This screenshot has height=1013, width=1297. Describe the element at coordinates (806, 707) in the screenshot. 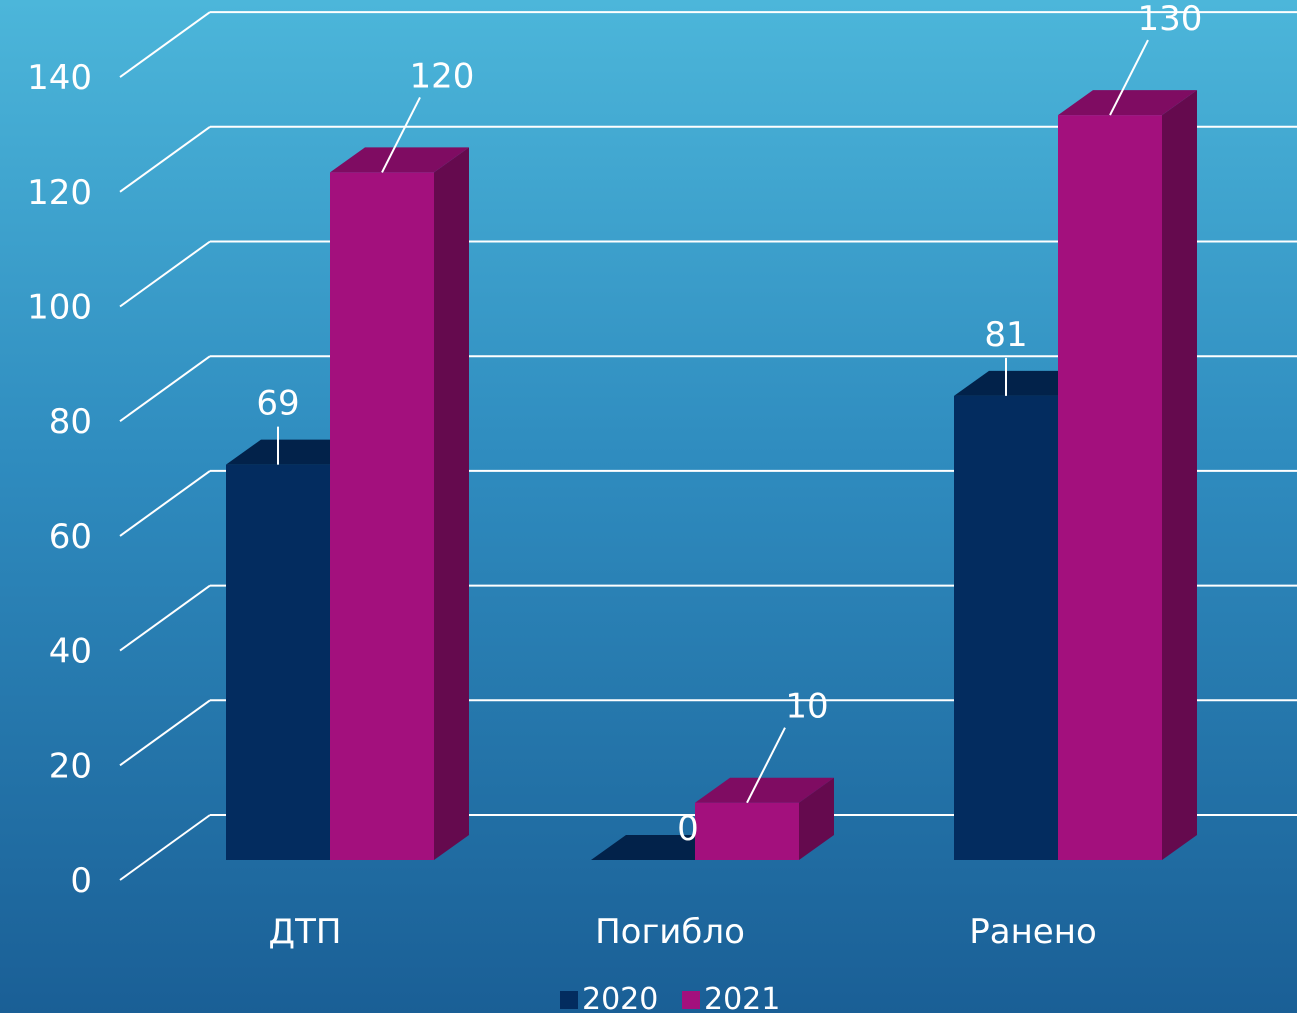

I see `data-label: 10` at that location.